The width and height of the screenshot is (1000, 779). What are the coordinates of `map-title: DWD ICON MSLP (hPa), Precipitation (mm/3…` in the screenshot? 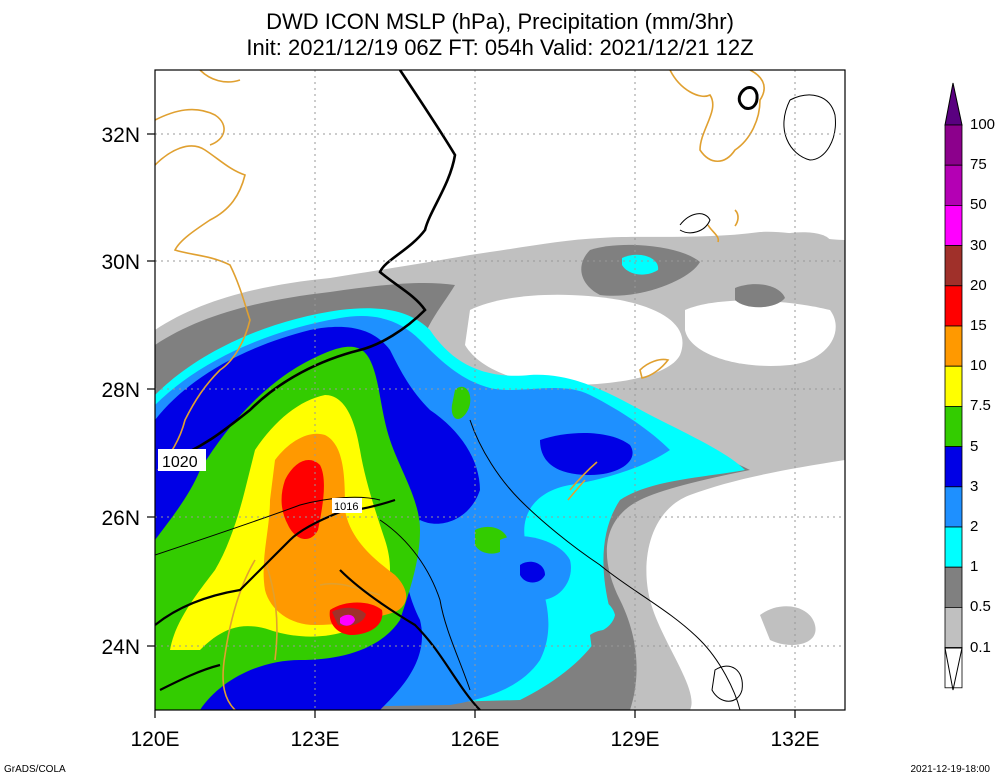 It's located at (500, 21).